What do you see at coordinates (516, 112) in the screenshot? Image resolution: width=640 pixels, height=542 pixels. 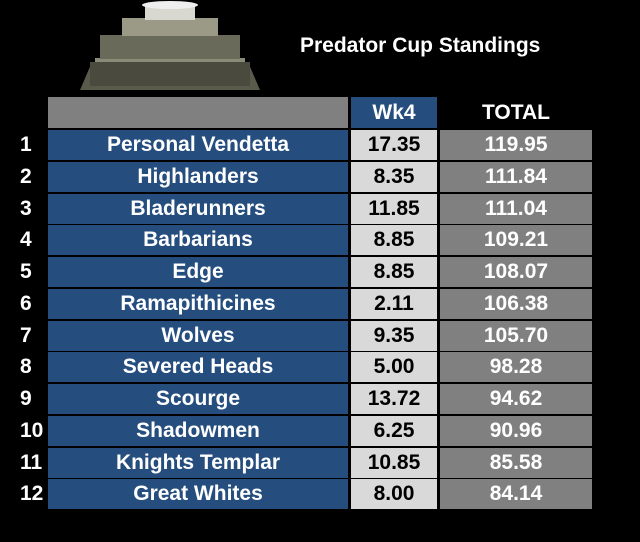 I see `column-header: TOTAL` at bounding box center [516, 112].